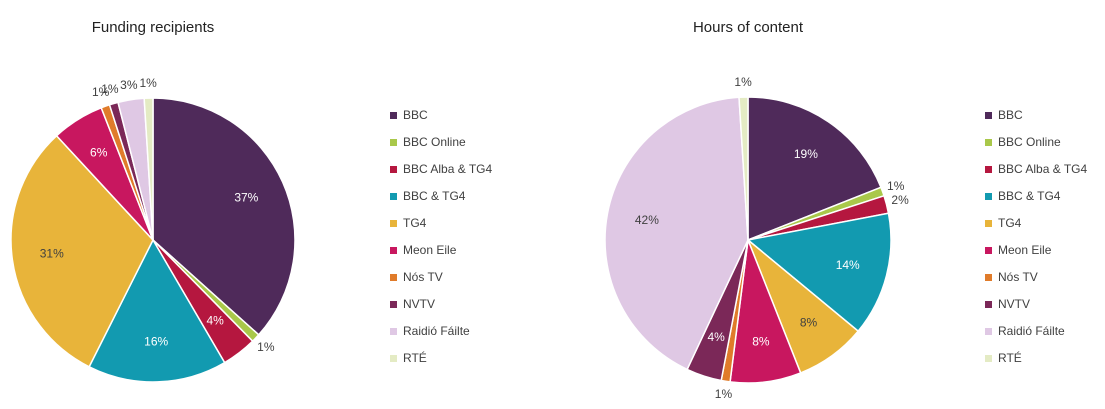 The image size is (1105, 409). Describe the element at coordinates (900, 200) in the screenshot. I see `data-label: 2%` at that location.